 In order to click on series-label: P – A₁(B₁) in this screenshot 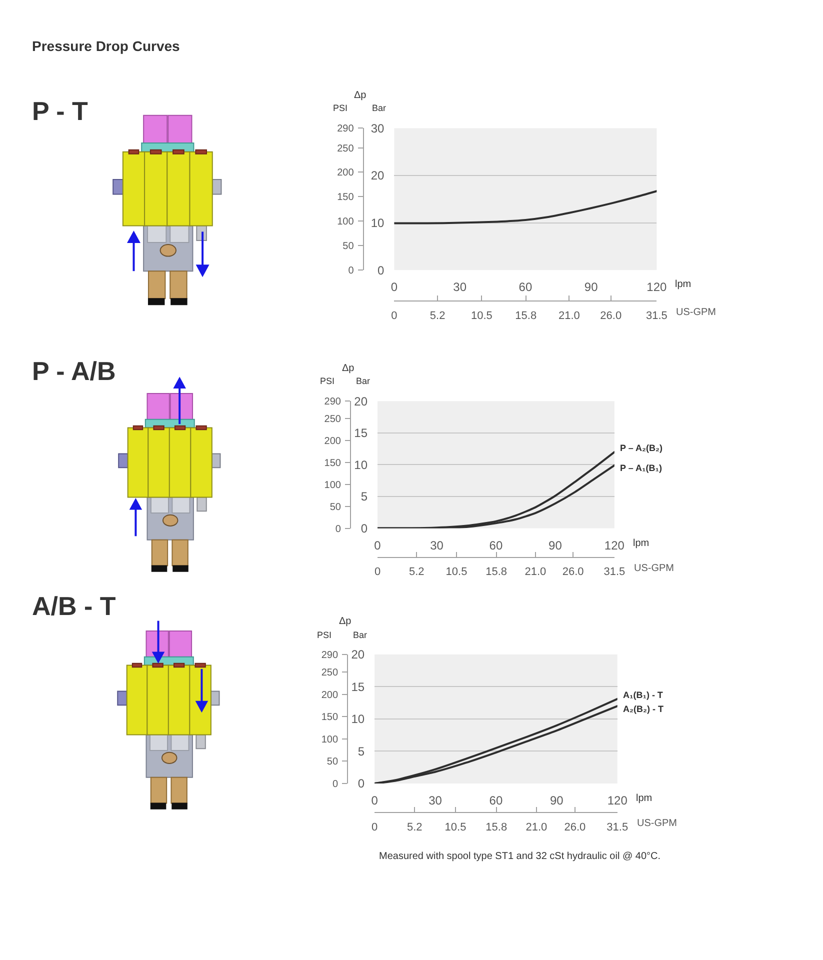, I will do `click(641, 468)`.